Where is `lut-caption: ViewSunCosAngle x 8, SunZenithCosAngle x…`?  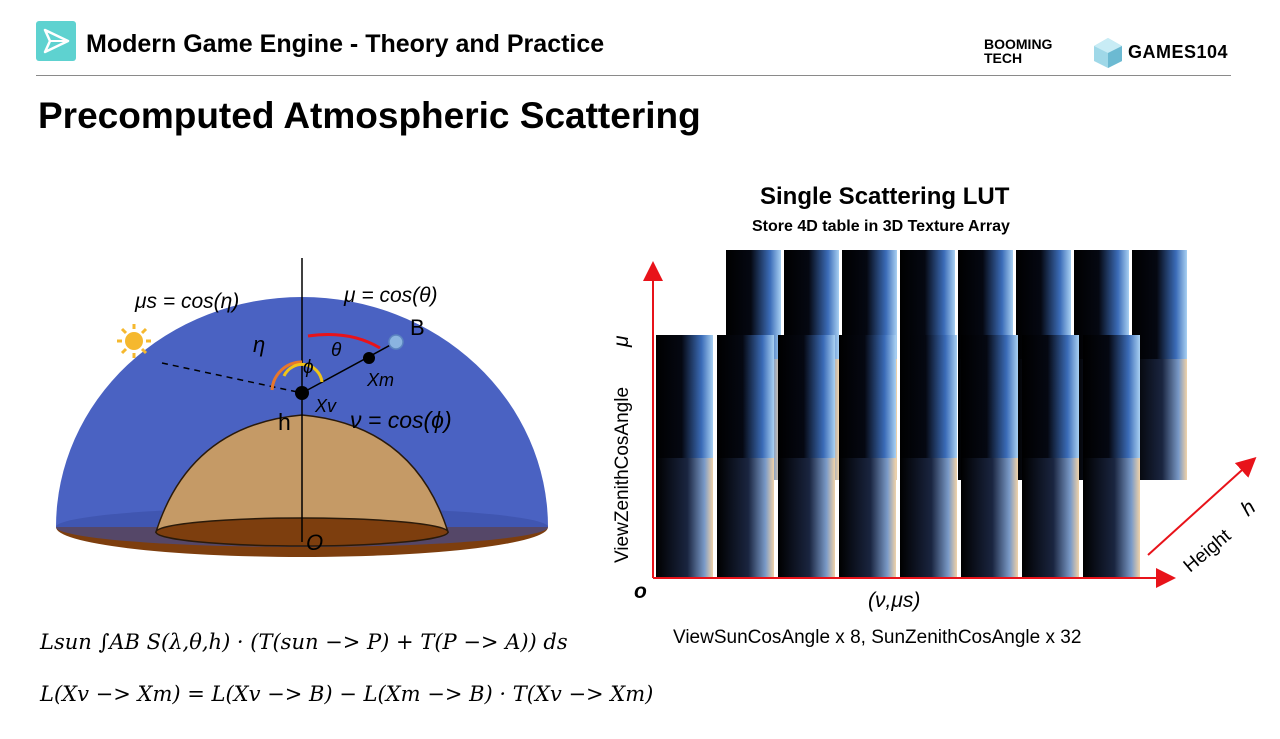 lut-caption: ViewSunCosAngle x 8, SunZenithCosAngle x… is located at coordinates (877, 637).